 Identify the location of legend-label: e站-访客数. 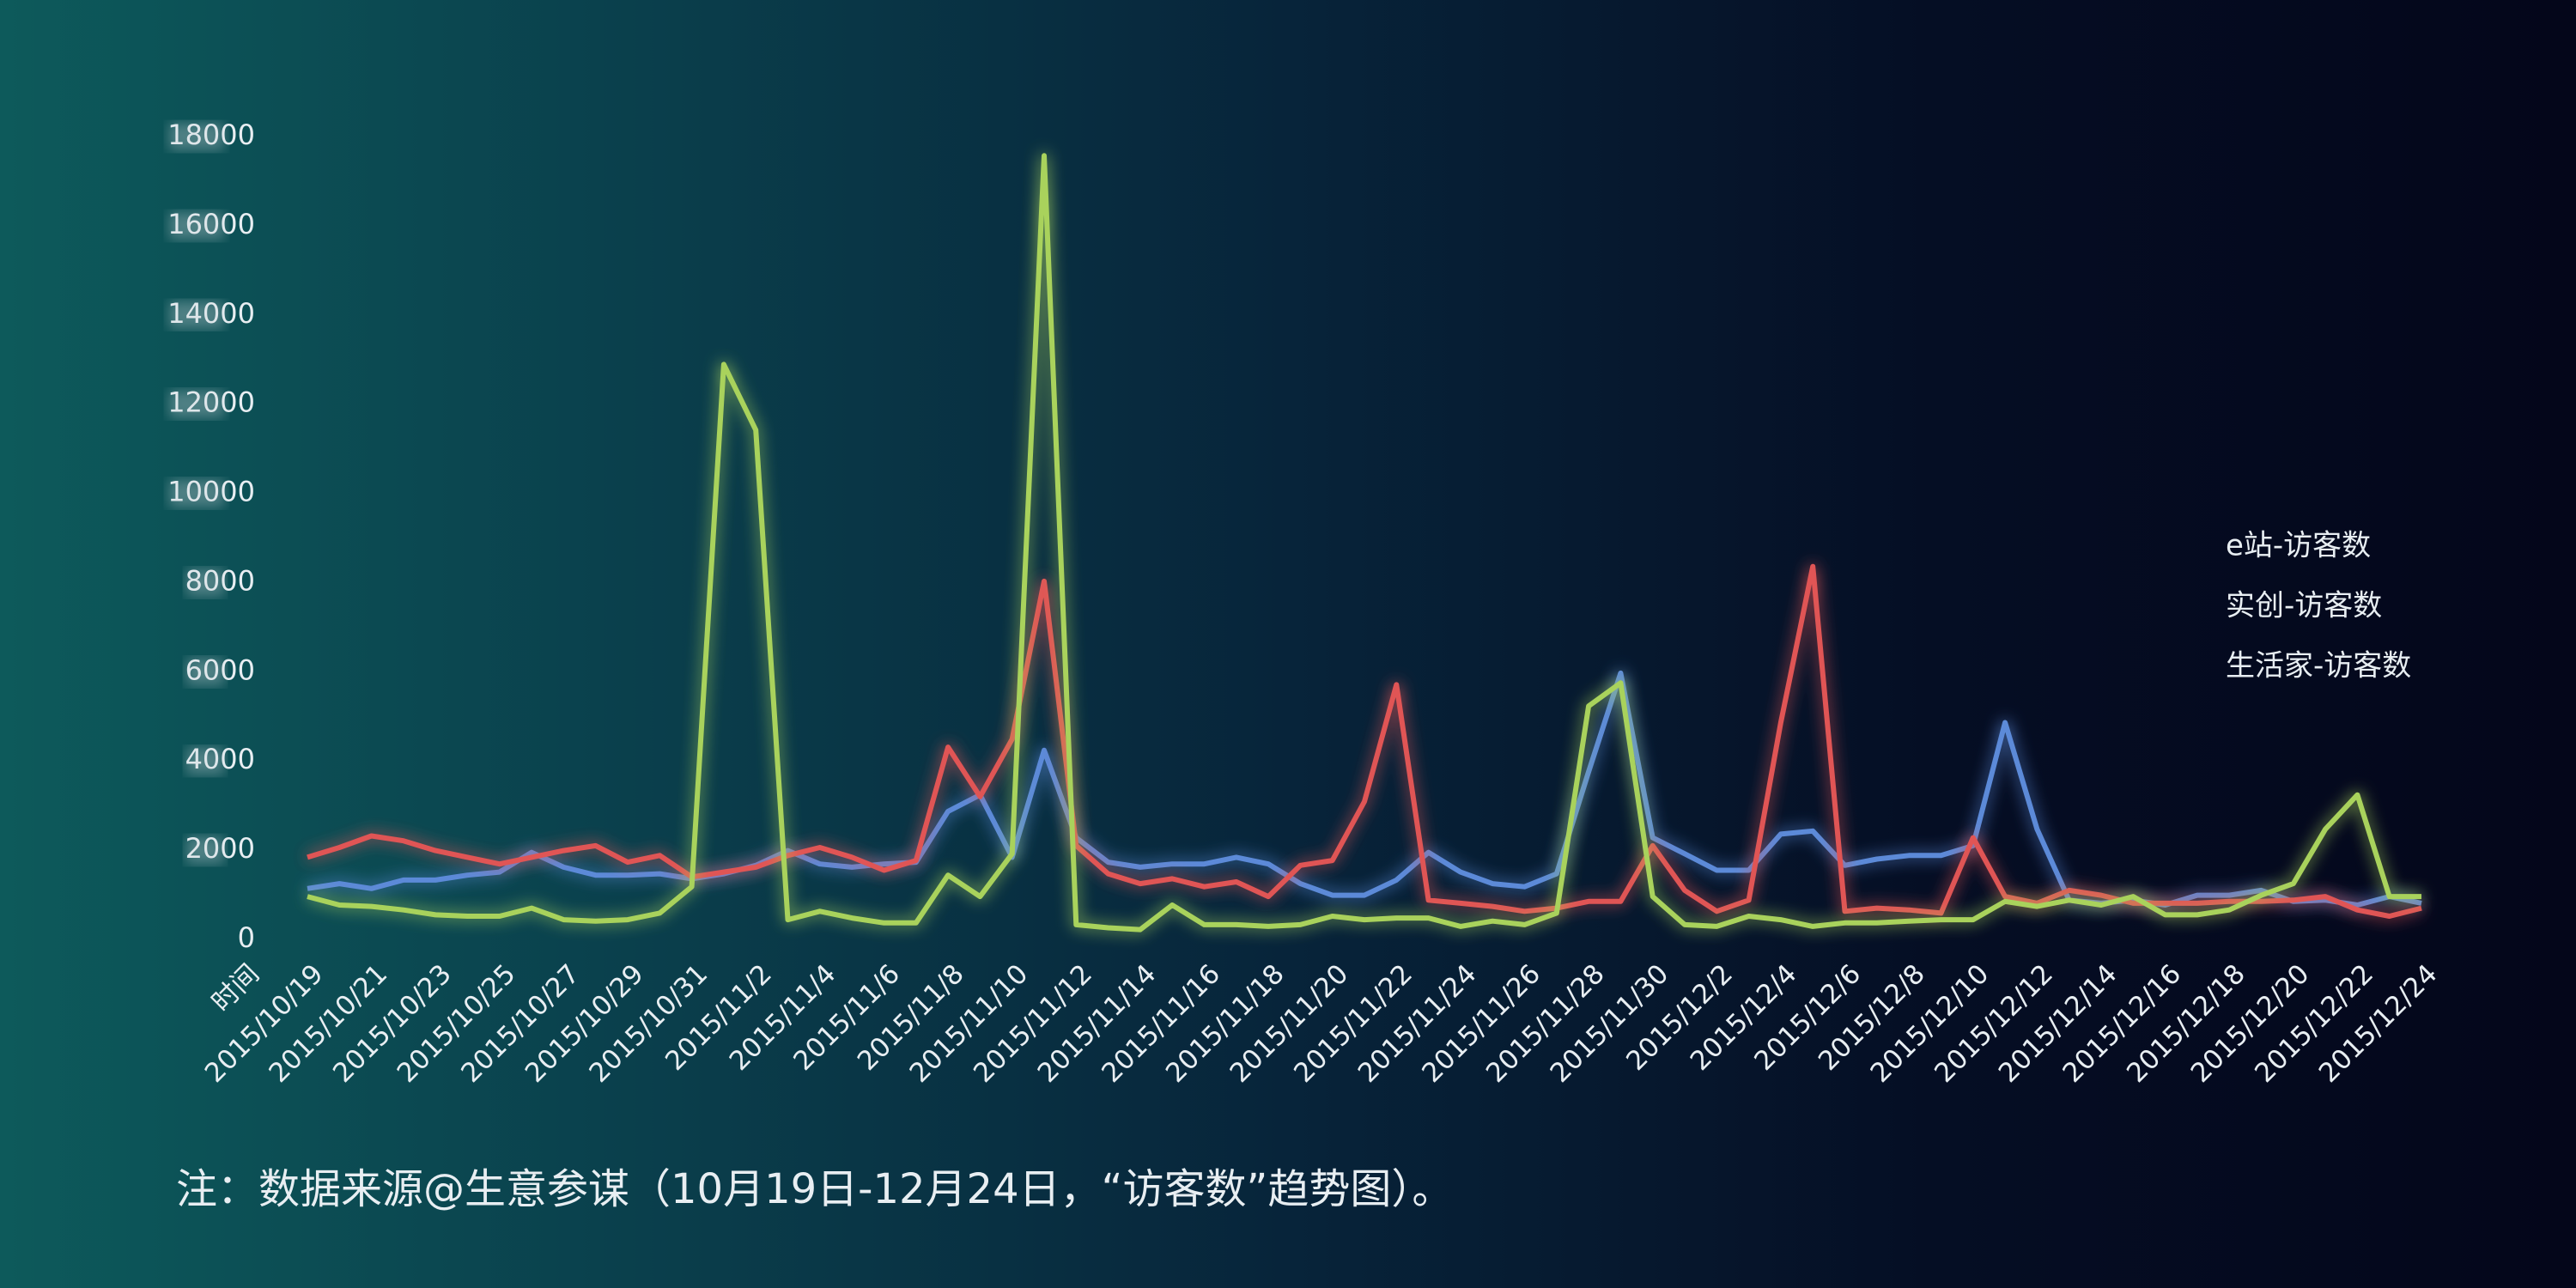
(2298, 546).